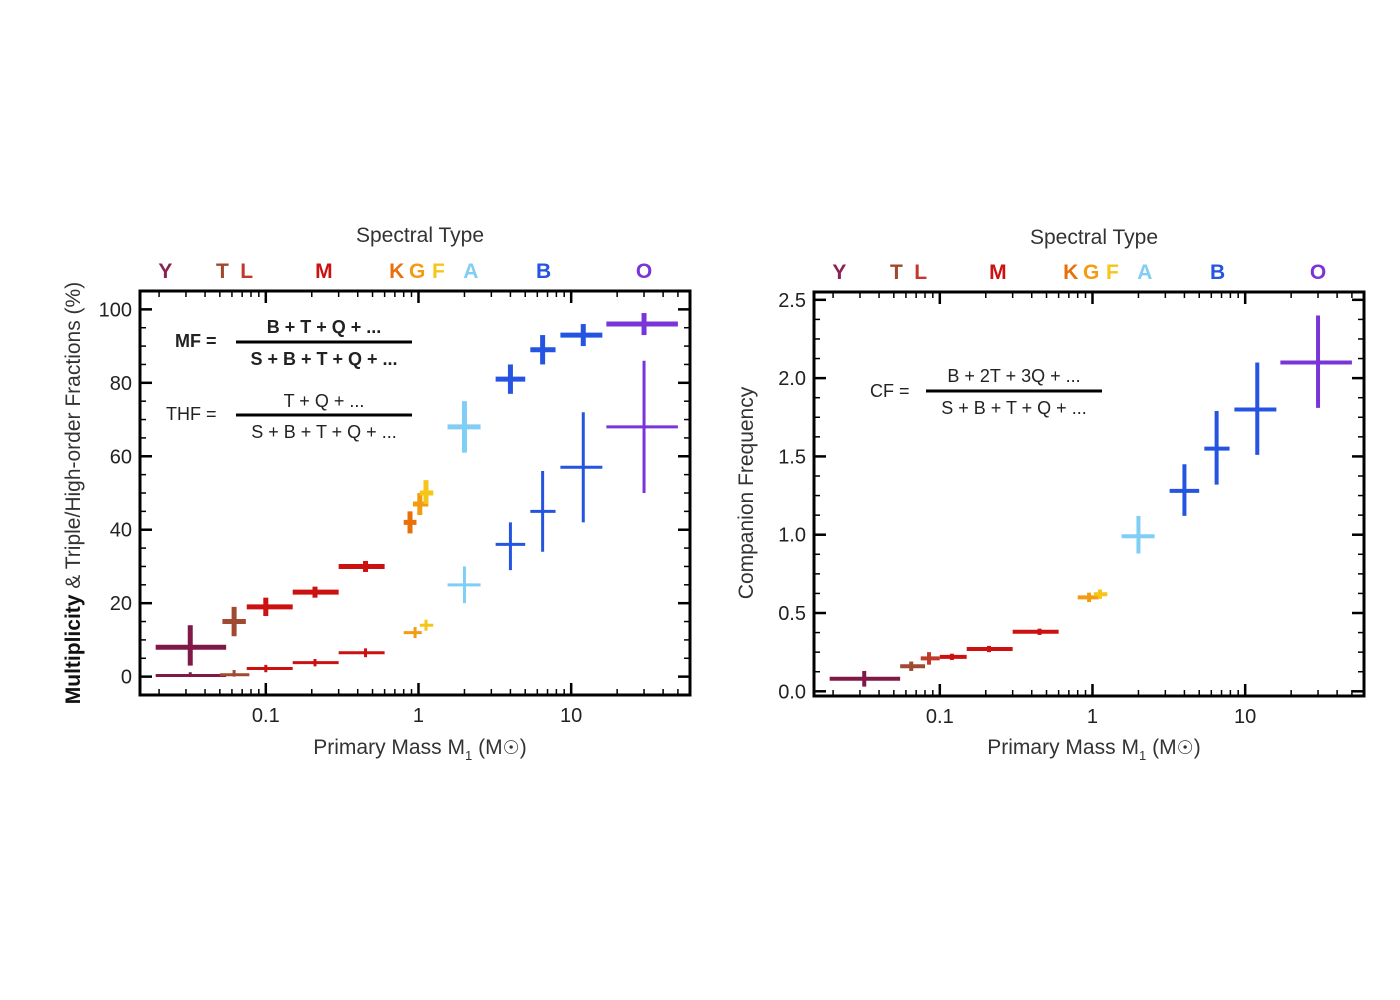  Describe the element at coordinates (389, 747) in the screenshot. I see `left-xlabel-main: Primary Mass M` at that location.